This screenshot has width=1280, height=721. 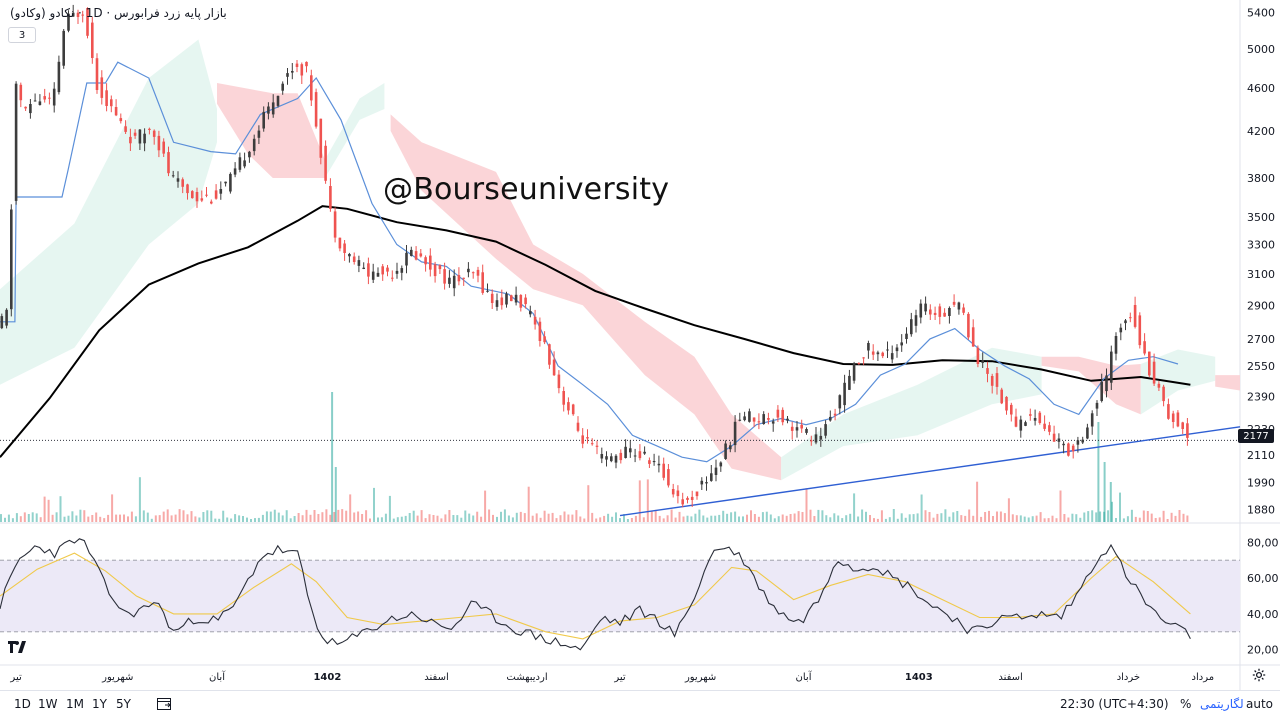 What do you see at coordinates (1261, 509) in the screenshot?
I see `price-tick-label: 1880` at bounding box center [1261, 509].